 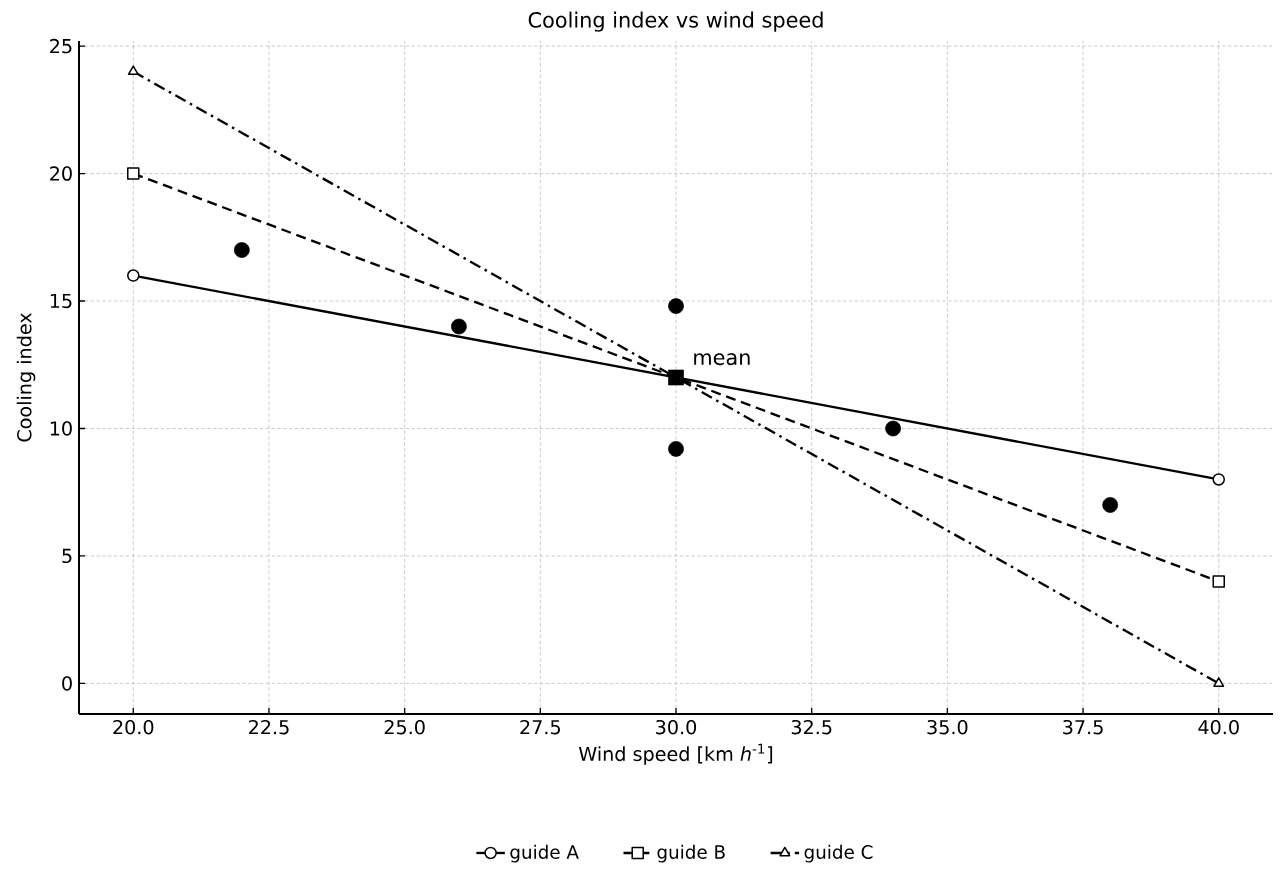 What do you see at coordinates (1218, 727) in the screenshot?
I see `x-tick-label: 40.0` at bounding box center [1218, 727].